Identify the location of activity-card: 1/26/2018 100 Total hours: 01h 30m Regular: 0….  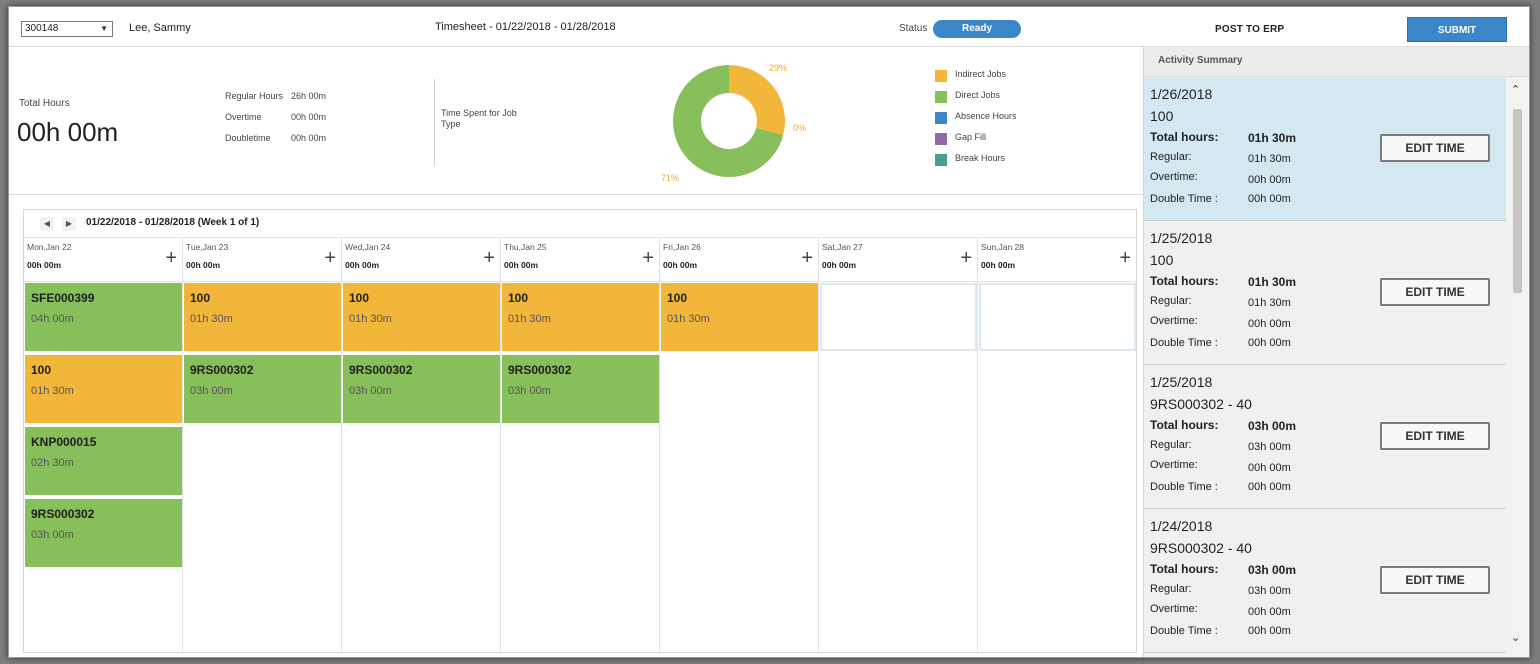
(1325, 149).